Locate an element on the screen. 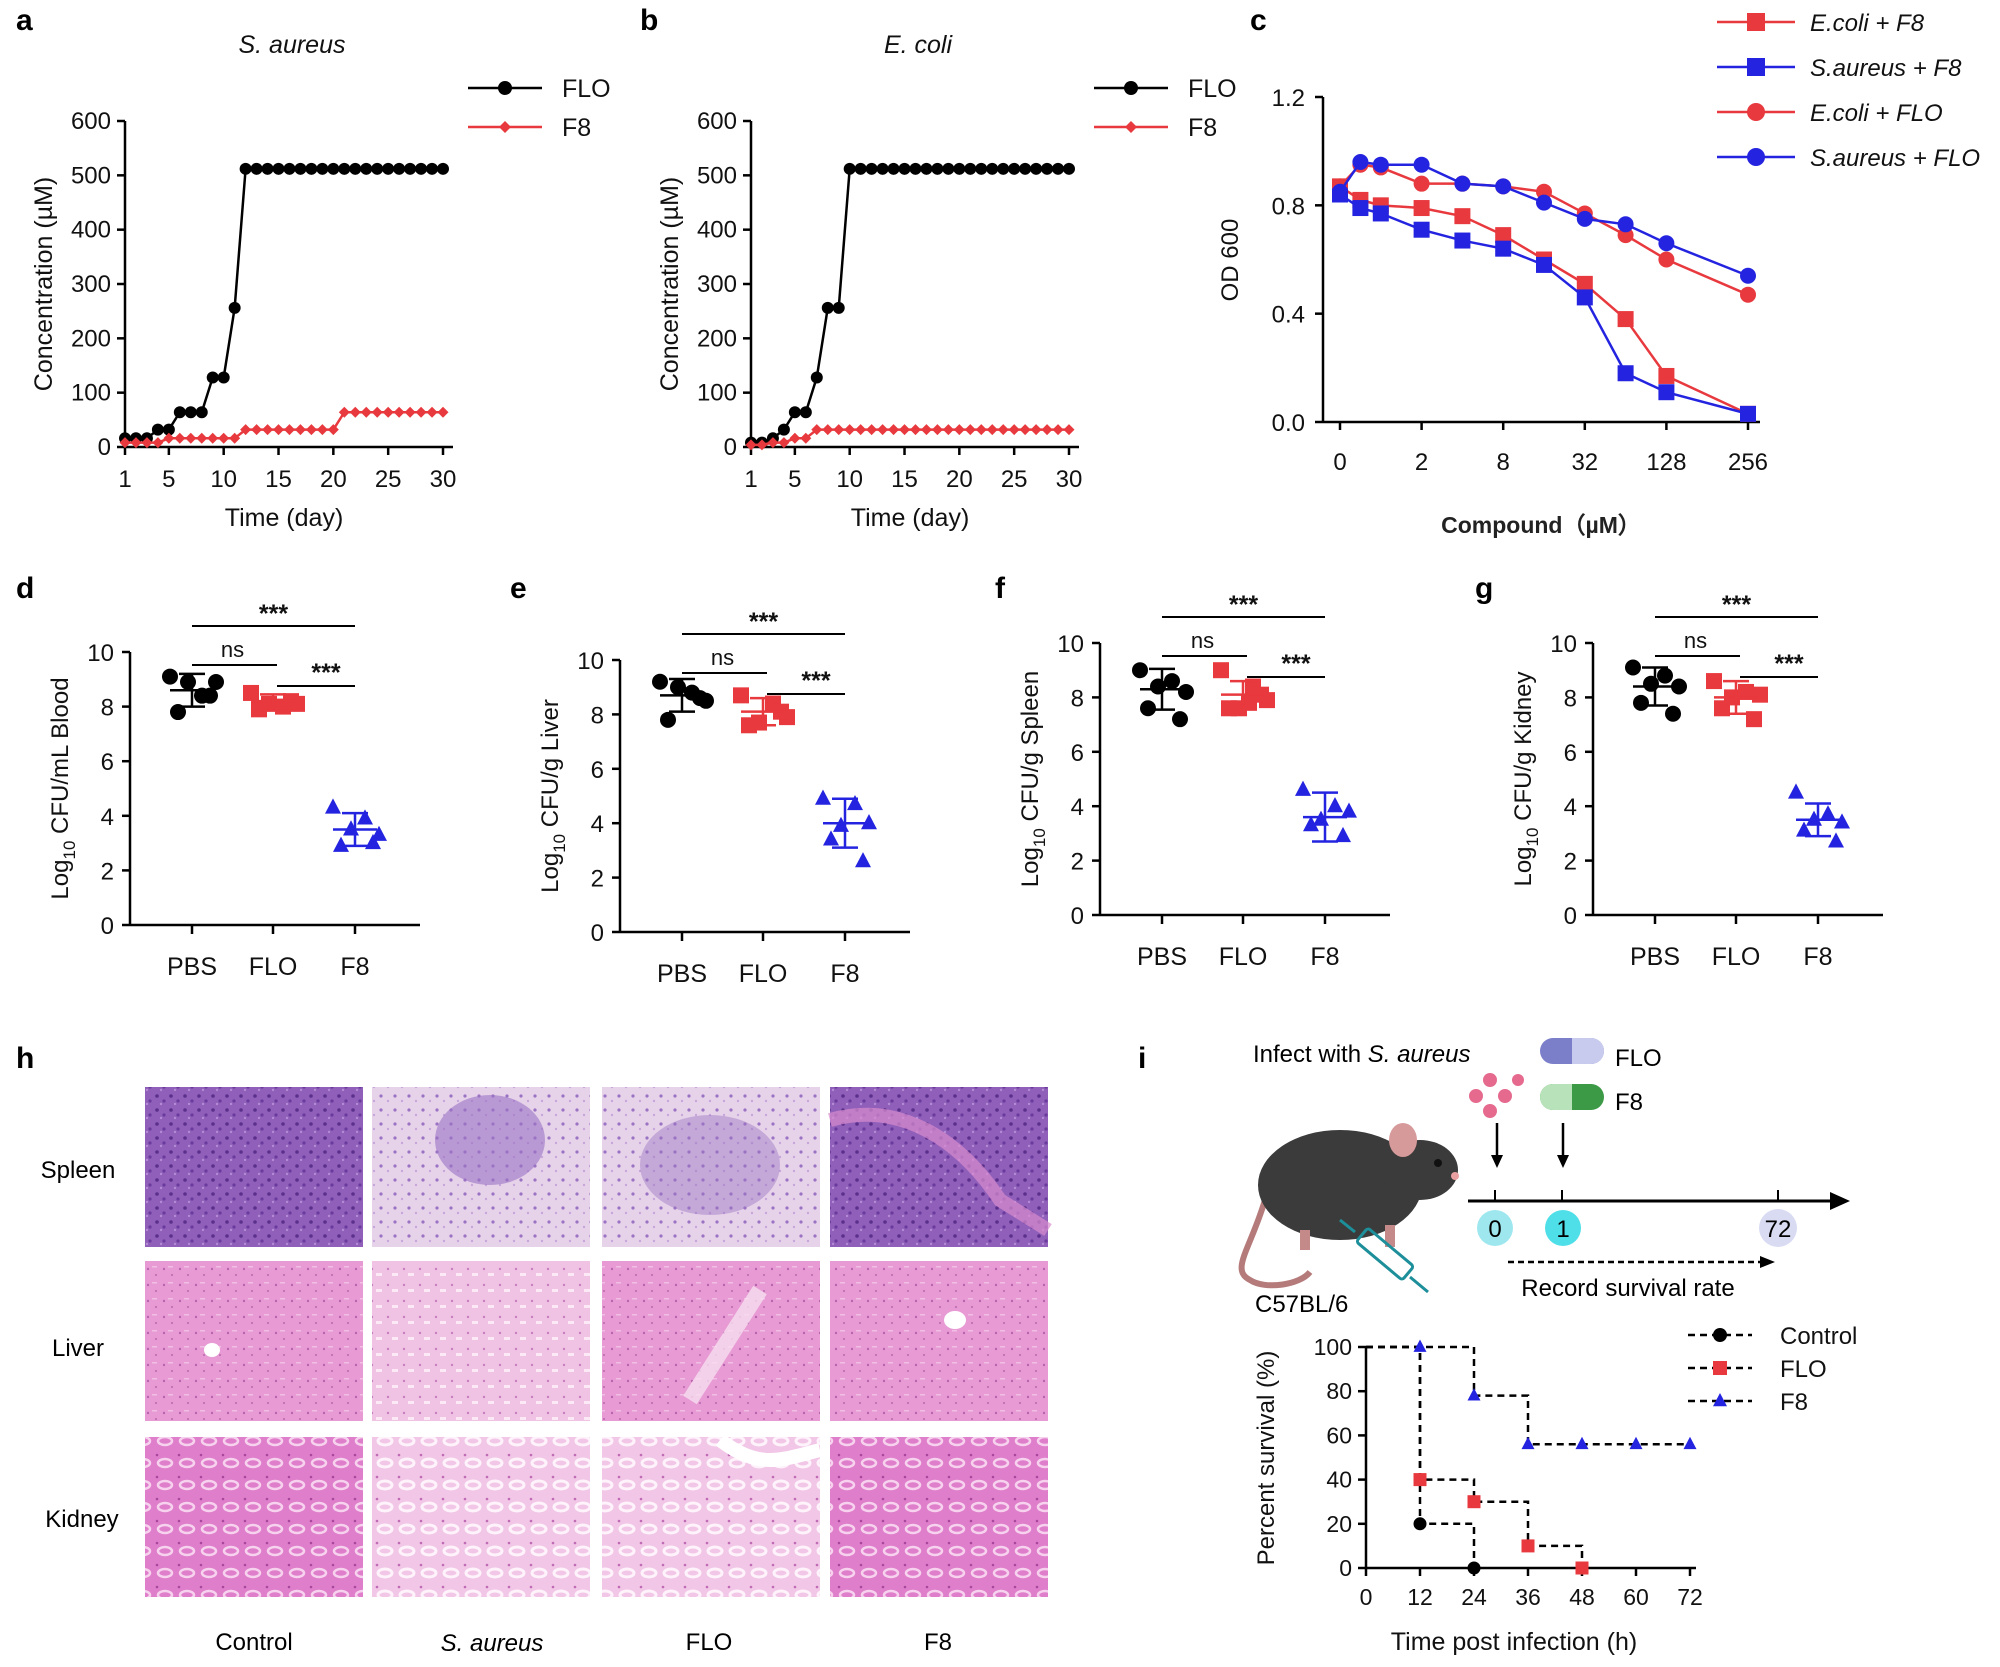  x-axis-label: Time (day) is located at coordinates (910, 518).